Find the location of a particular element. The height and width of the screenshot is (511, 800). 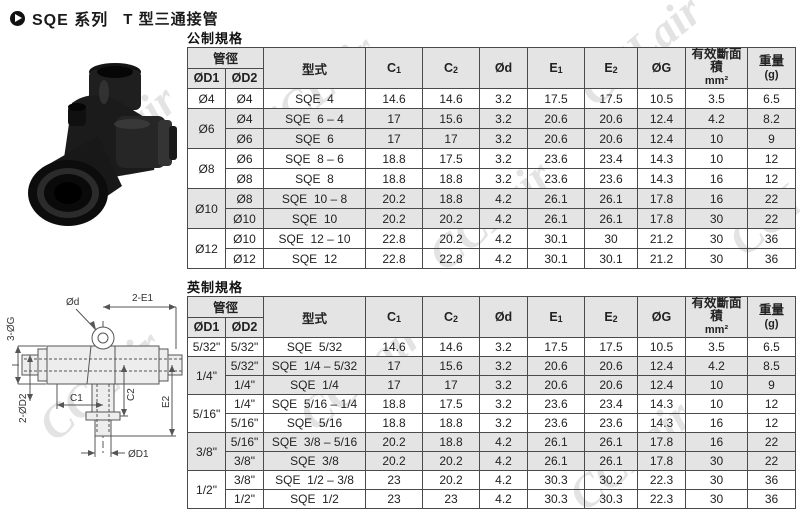

cell-e1: 20.6 is located at coordinates (556, 138).